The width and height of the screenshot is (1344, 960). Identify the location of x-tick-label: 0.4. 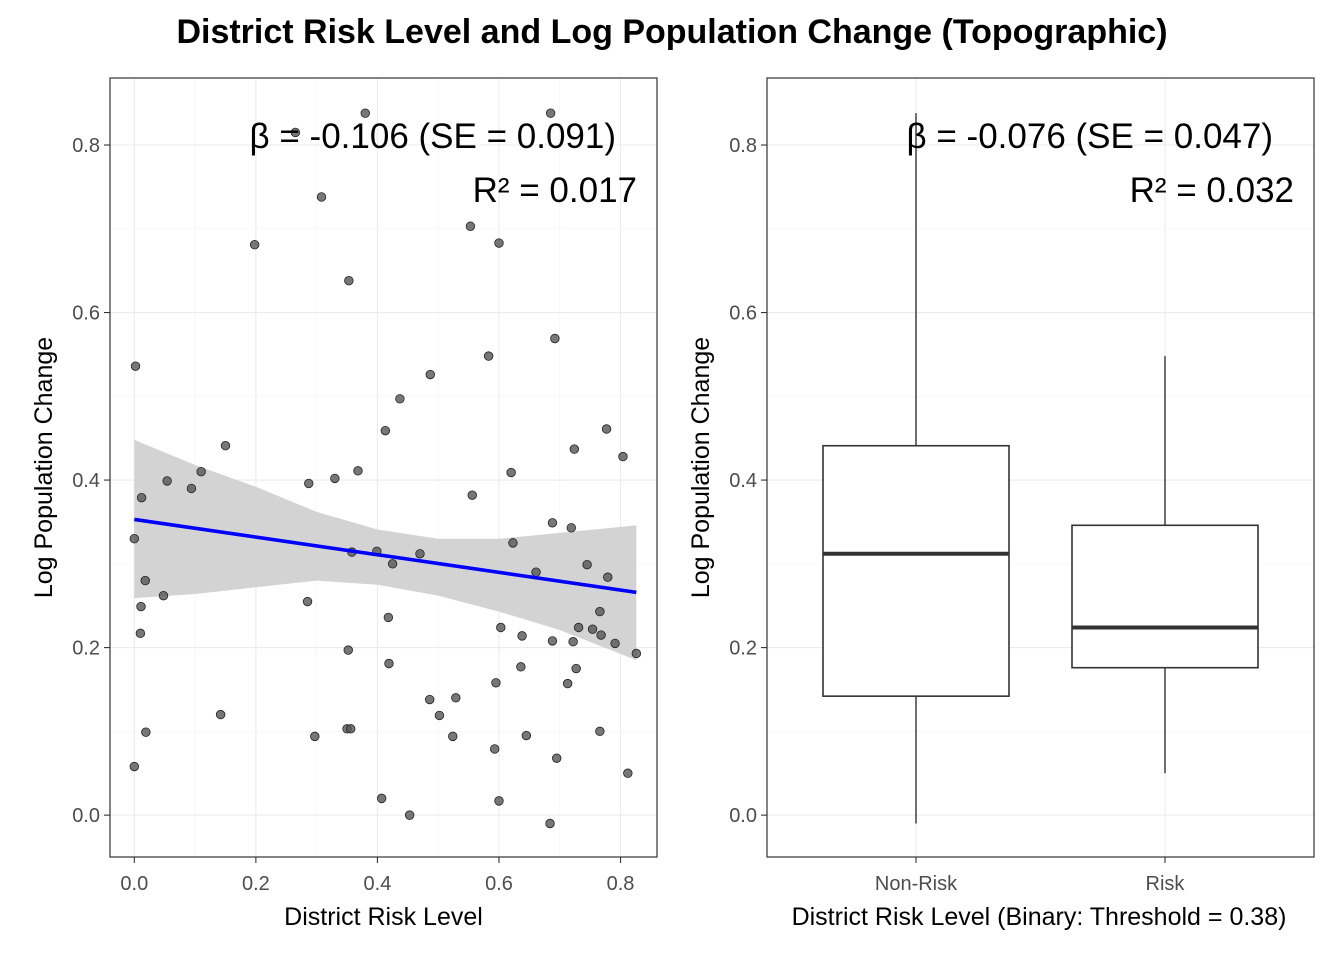
(378, 884).